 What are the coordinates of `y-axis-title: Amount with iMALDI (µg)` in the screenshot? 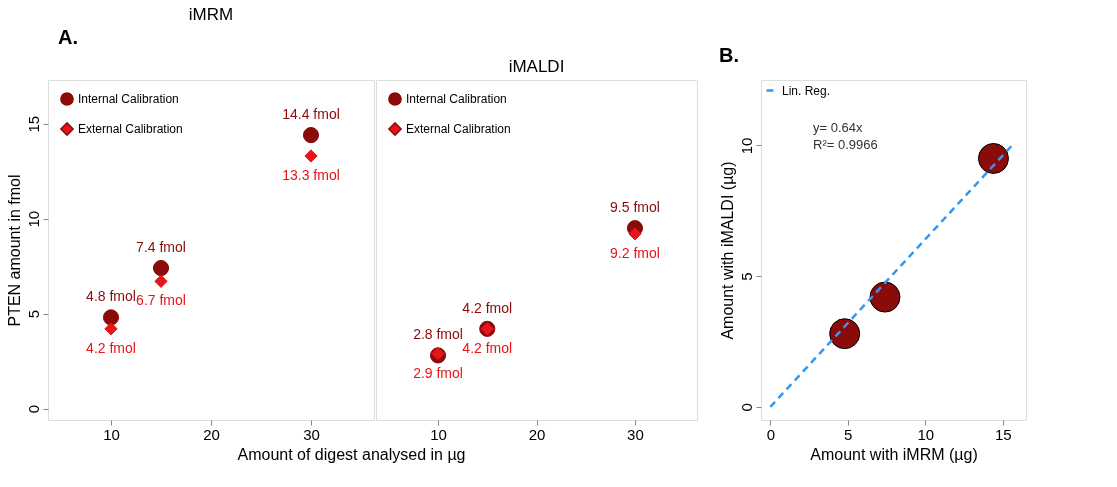 It's located at (727, 250).